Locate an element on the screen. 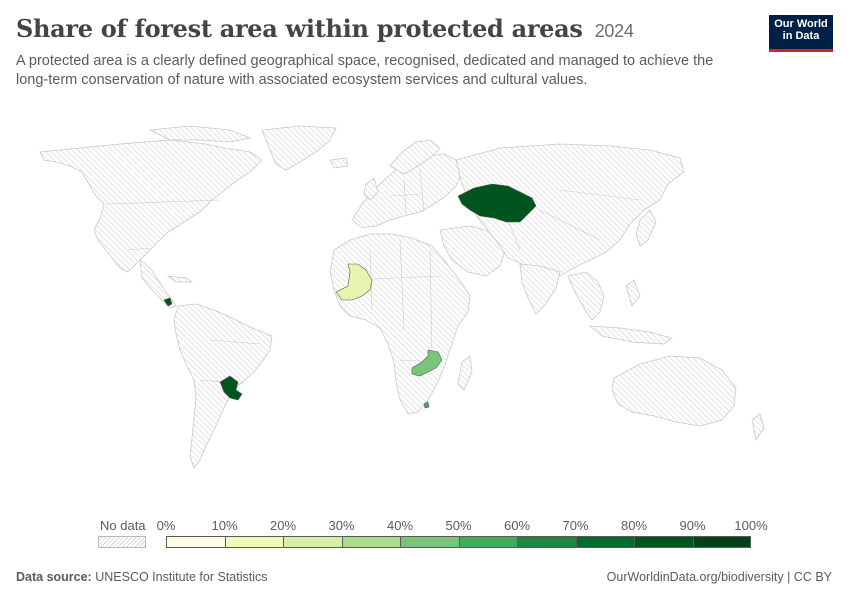 This screenshot has height=600, width=850. region-mali is located at coordinates (354, 282).